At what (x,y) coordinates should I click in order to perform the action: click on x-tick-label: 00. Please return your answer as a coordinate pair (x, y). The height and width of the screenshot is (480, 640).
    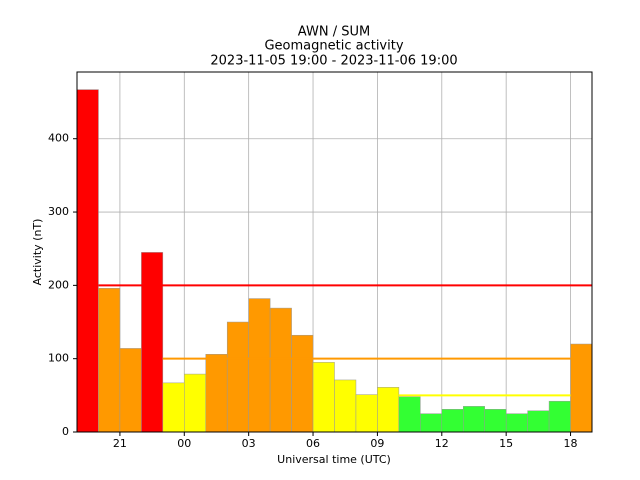
    Looking at the image, I should click on (184, 443).